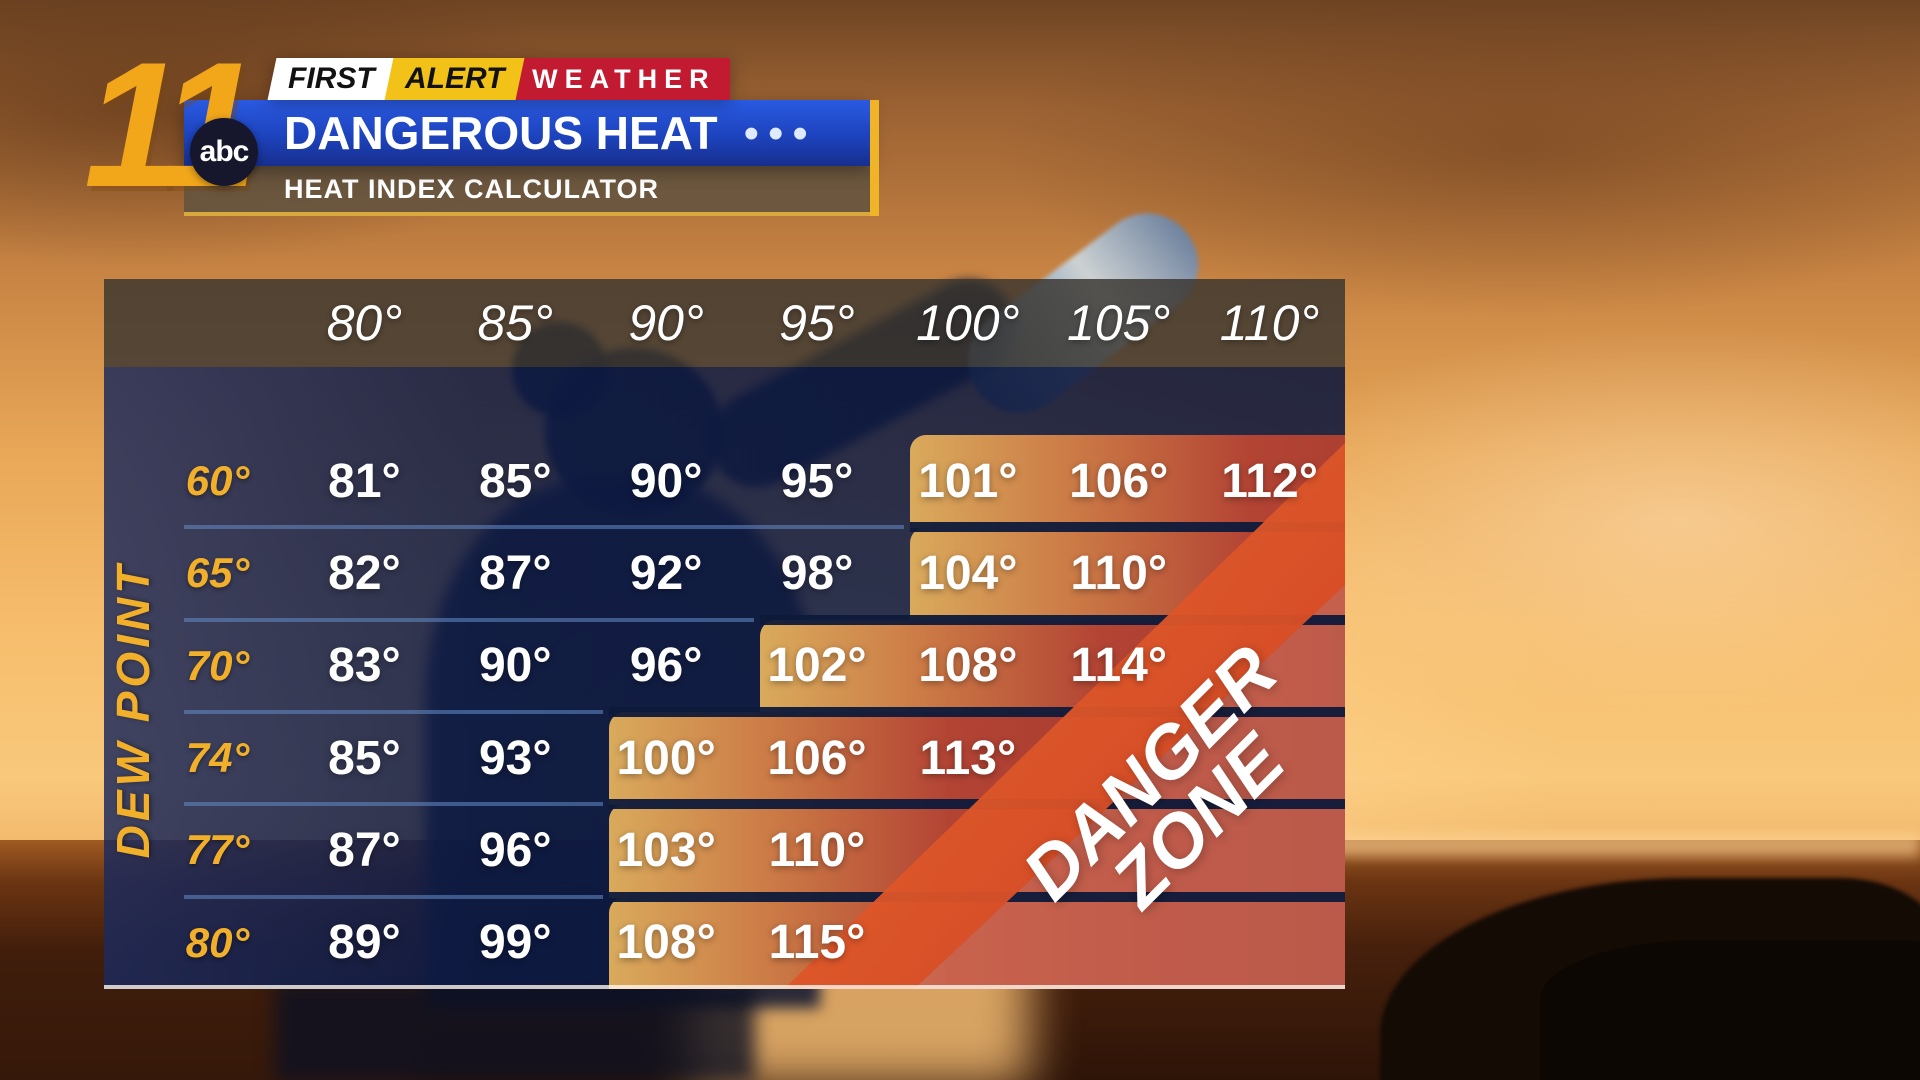 Image resolution: width=1920 pixels, height=1080 pixels. I want to click on yellow-accent-strip, so click(874, 158).